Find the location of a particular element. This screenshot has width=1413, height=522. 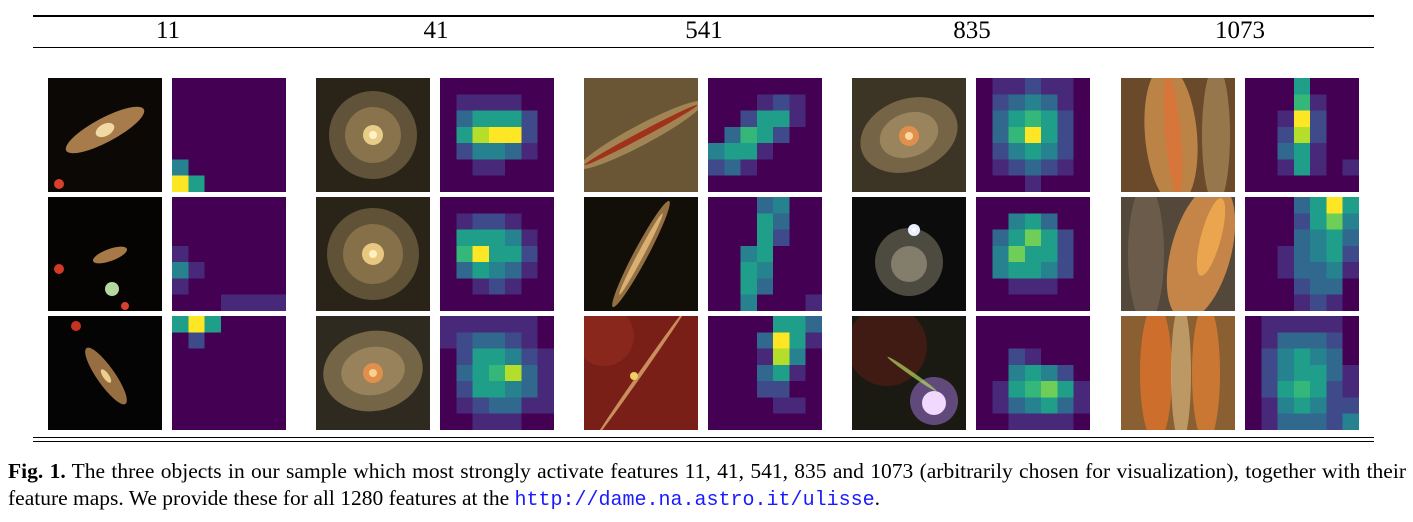

caption-link: http://dame.na.astro.it/ulisse is located at coordinates (694, 500).